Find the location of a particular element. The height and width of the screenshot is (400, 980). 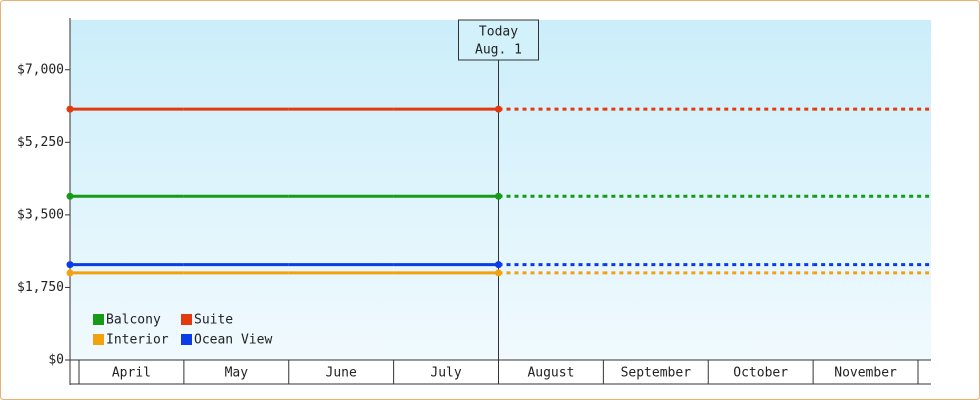

legend-label: Ocean View is located at coordinates (233, 340).